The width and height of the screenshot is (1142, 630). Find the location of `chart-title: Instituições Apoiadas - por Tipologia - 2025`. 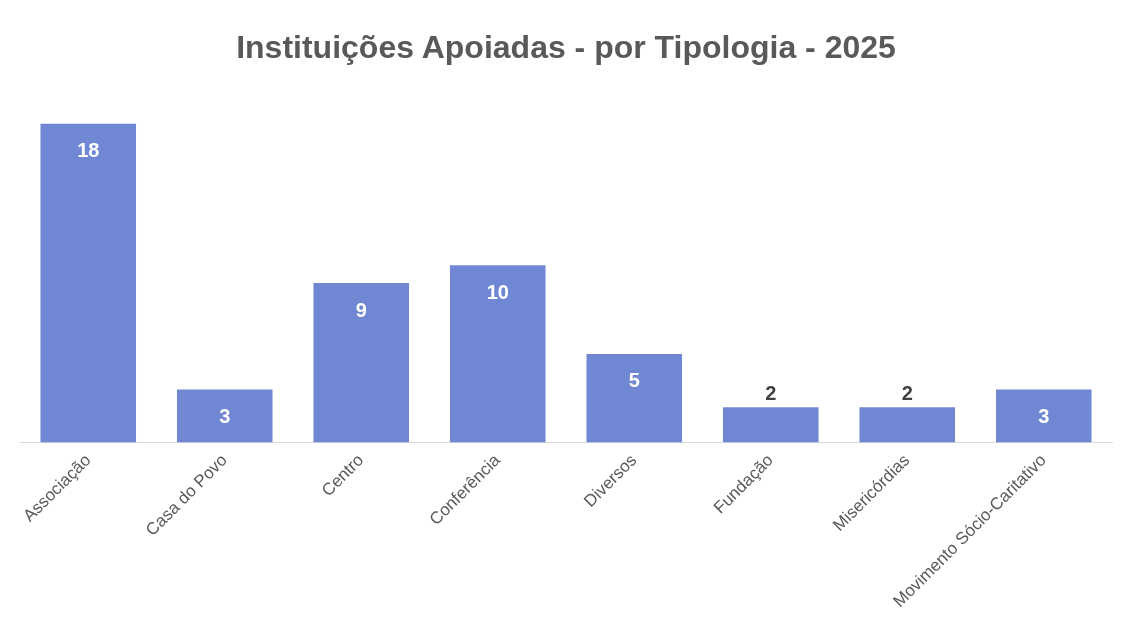

chart-title: Instituições Apoiadas - por Tipologia - 2025 is located at coordinates (566, 47).